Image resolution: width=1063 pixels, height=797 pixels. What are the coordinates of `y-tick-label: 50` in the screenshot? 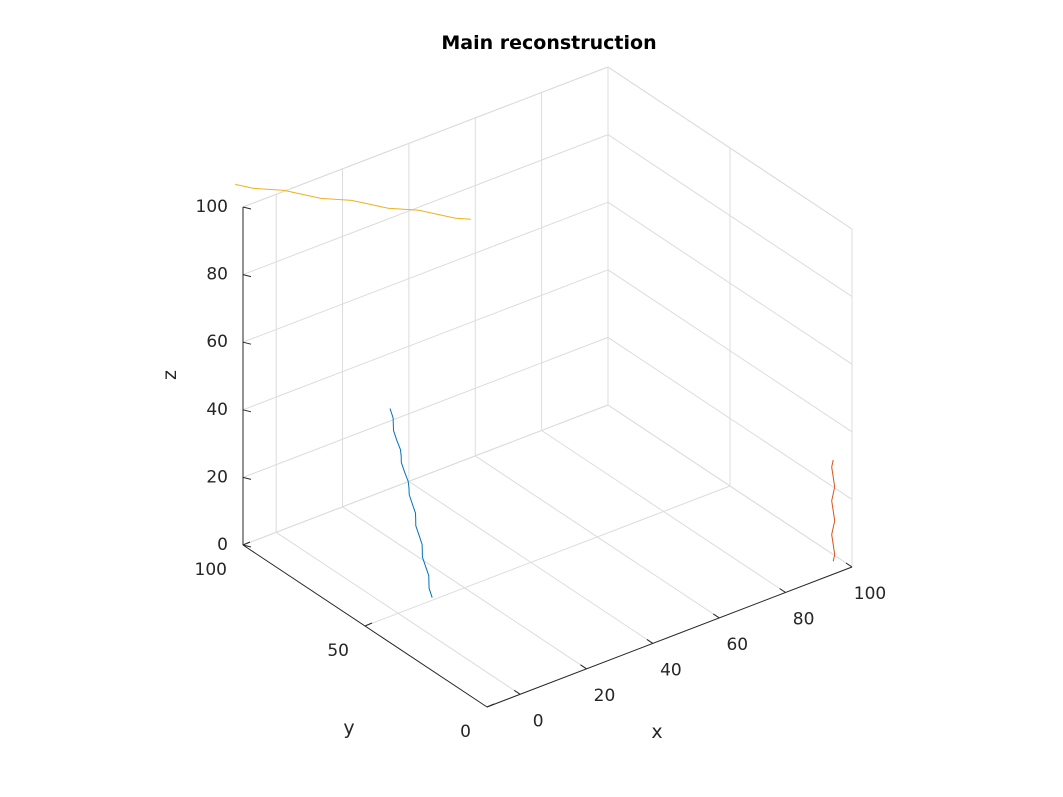 It's located at (338, 651).